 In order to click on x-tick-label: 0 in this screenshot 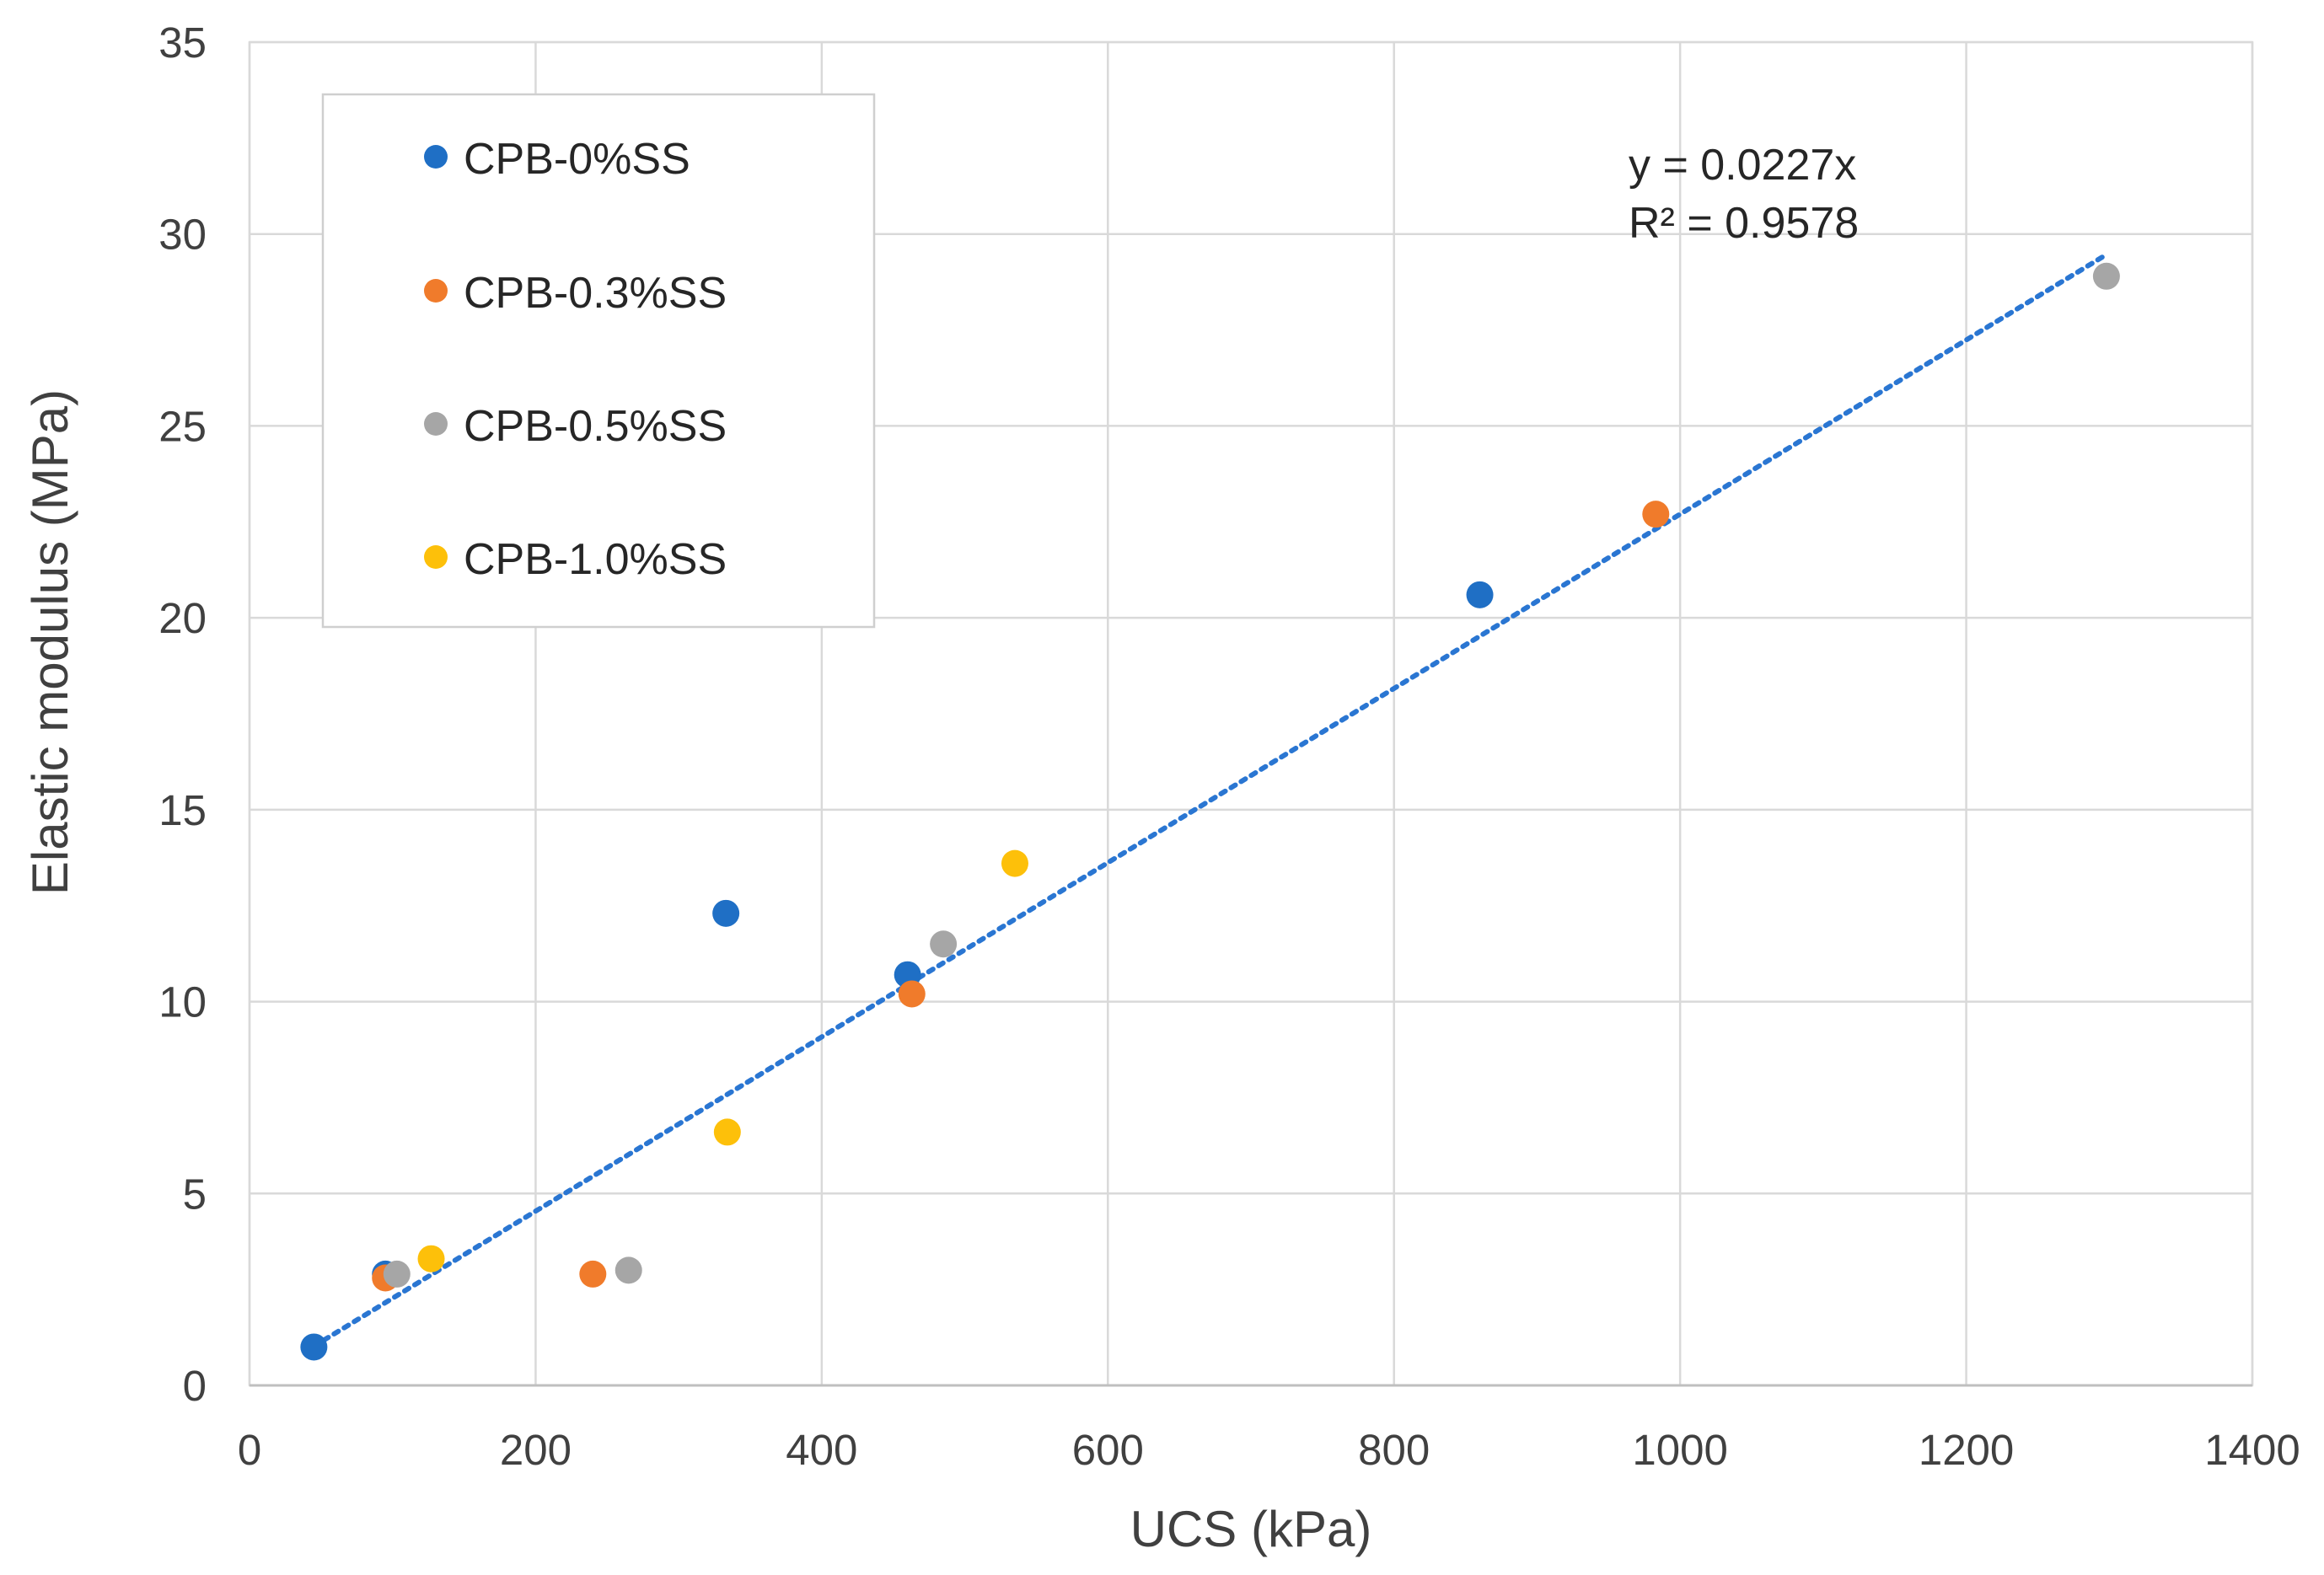, I will do `click(249, 1450)`.